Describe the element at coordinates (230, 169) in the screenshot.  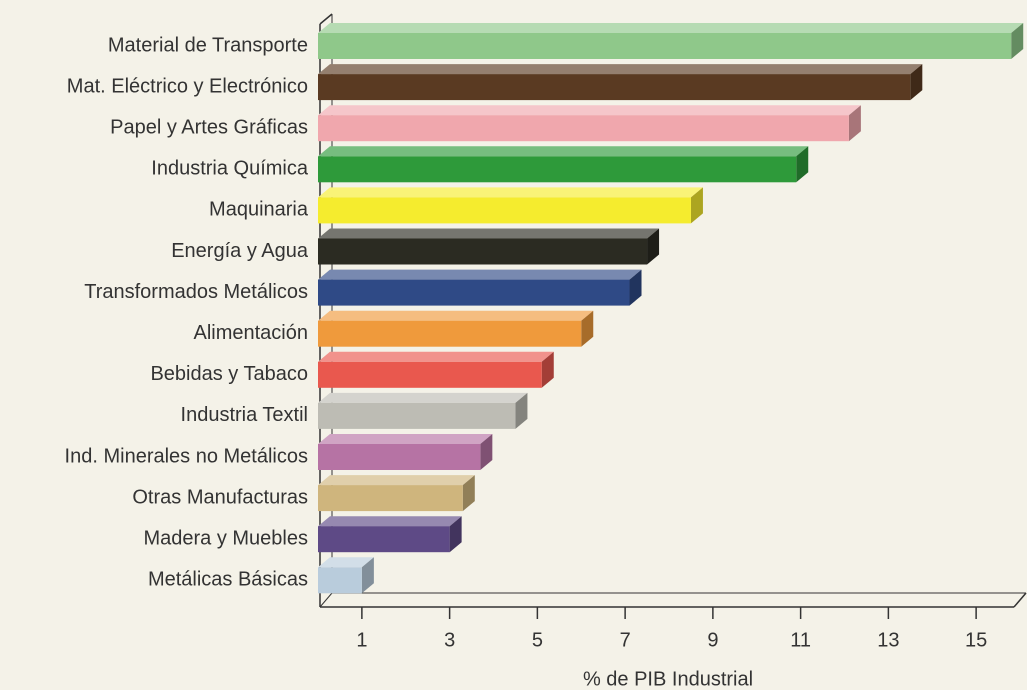
I see `y-tick-label: Industria Química` at that location.